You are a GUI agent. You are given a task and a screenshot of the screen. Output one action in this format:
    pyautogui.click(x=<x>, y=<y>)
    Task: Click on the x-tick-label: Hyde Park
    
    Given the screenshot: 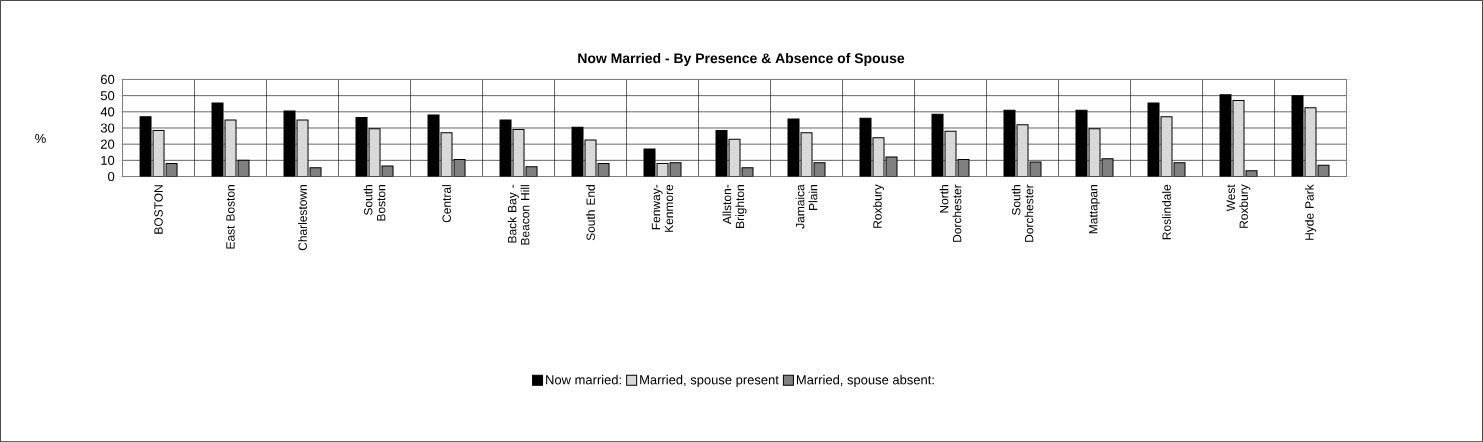 What is the action you would take?
    pyautogui.click(x=1310, y=212)
    